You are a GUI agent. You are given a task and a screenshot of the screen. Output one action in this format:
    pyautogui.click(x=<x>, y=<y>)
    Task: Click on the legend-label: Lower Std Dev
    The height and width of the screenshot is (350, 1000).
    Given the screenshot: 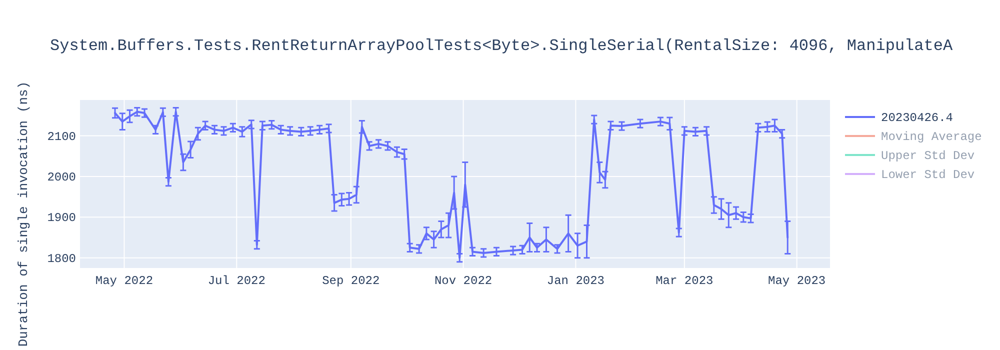 What is the action you would take?
    pyautogui.click(x=928, y=175)
    